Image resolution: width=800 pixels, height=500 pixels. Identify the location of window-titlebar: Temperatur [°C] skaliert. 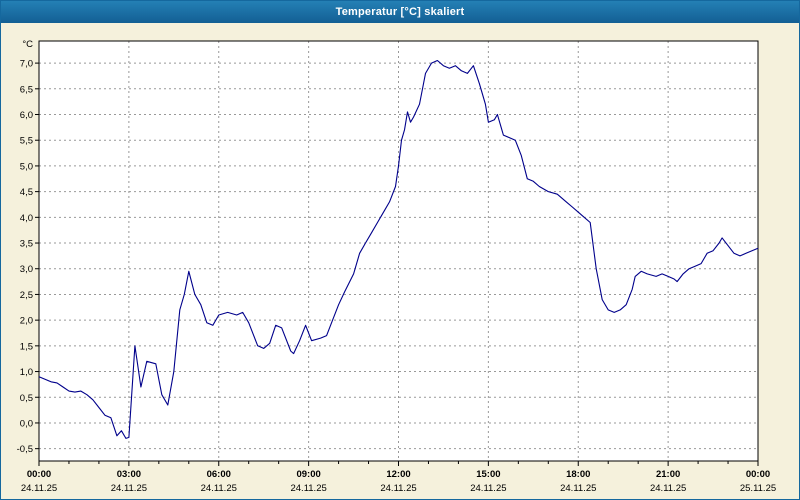
(400, 12).